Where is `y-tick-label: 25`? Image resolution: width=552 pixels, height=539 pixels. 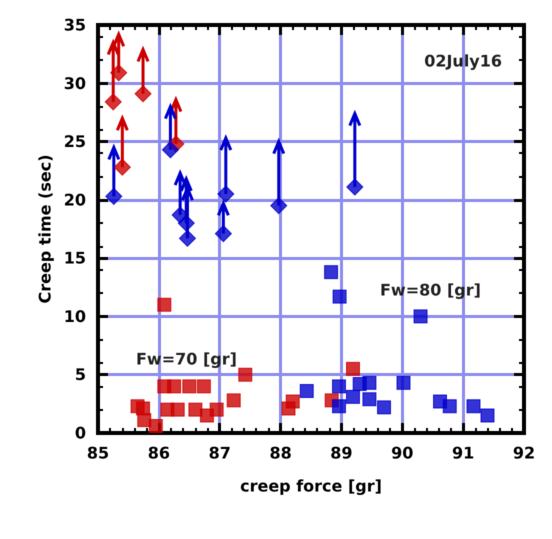 y-tick-label: 25 is located at coordinates (75, 142).